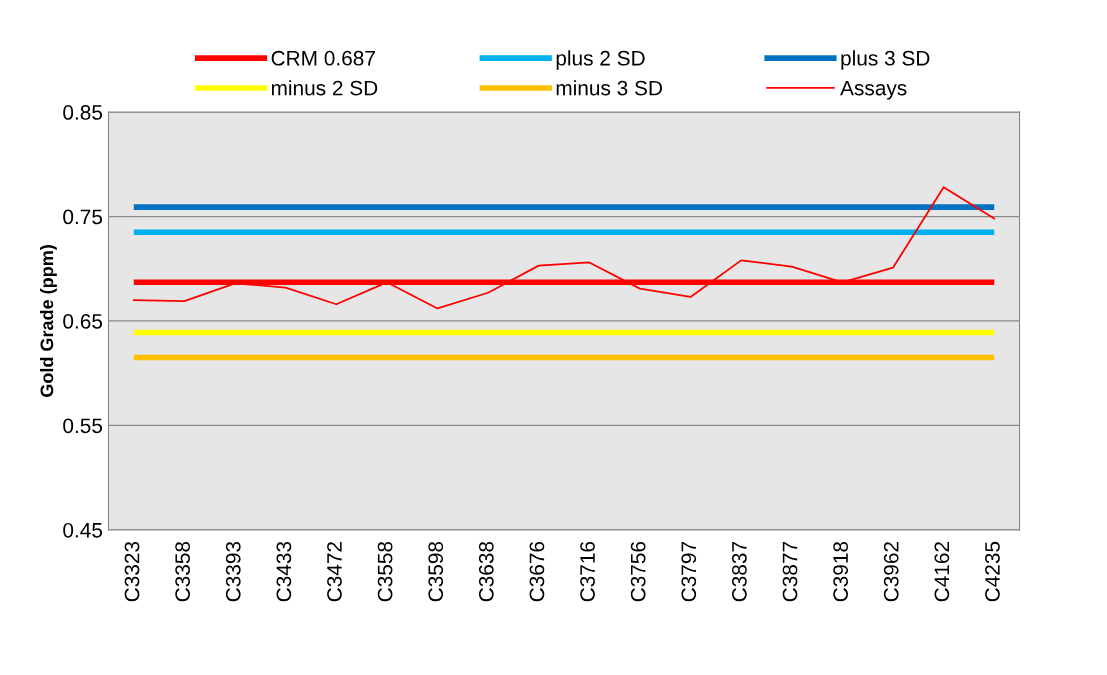 This screenshot has height=675, width=1107. Describe the element at coordinates (48, 321) in the screenshot. I see `y-axis-title: Gold Grade (ppm)` at that location.